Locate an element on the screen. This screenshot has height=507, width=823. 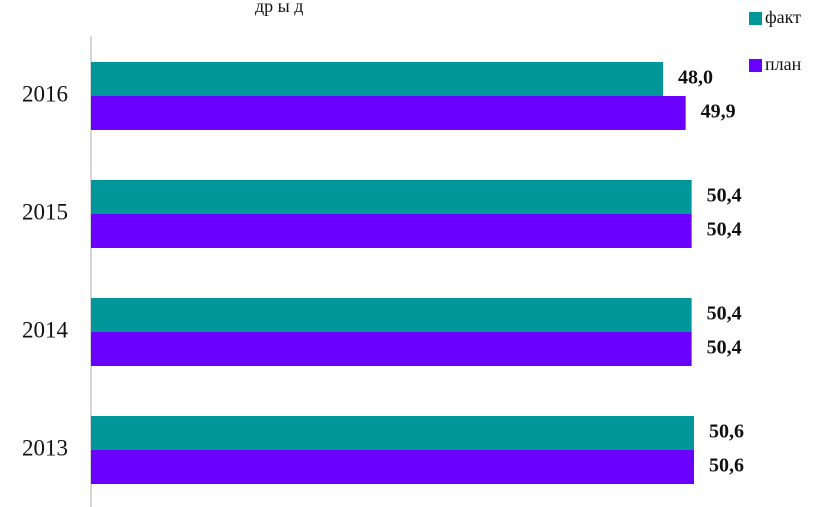
bar-plan-2016 is located at coordinates (388, 113).